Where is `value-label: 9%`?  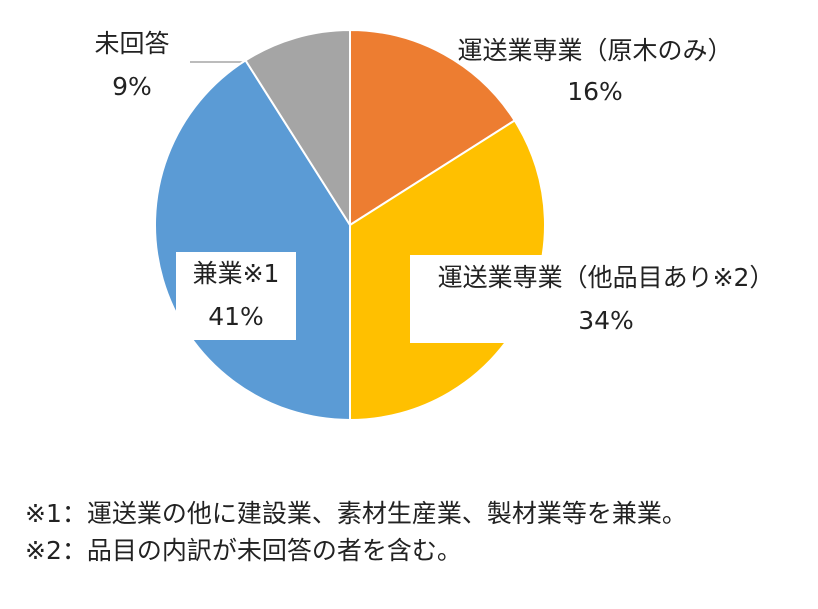
value-label: 9% is located at coordinates (132, 86).